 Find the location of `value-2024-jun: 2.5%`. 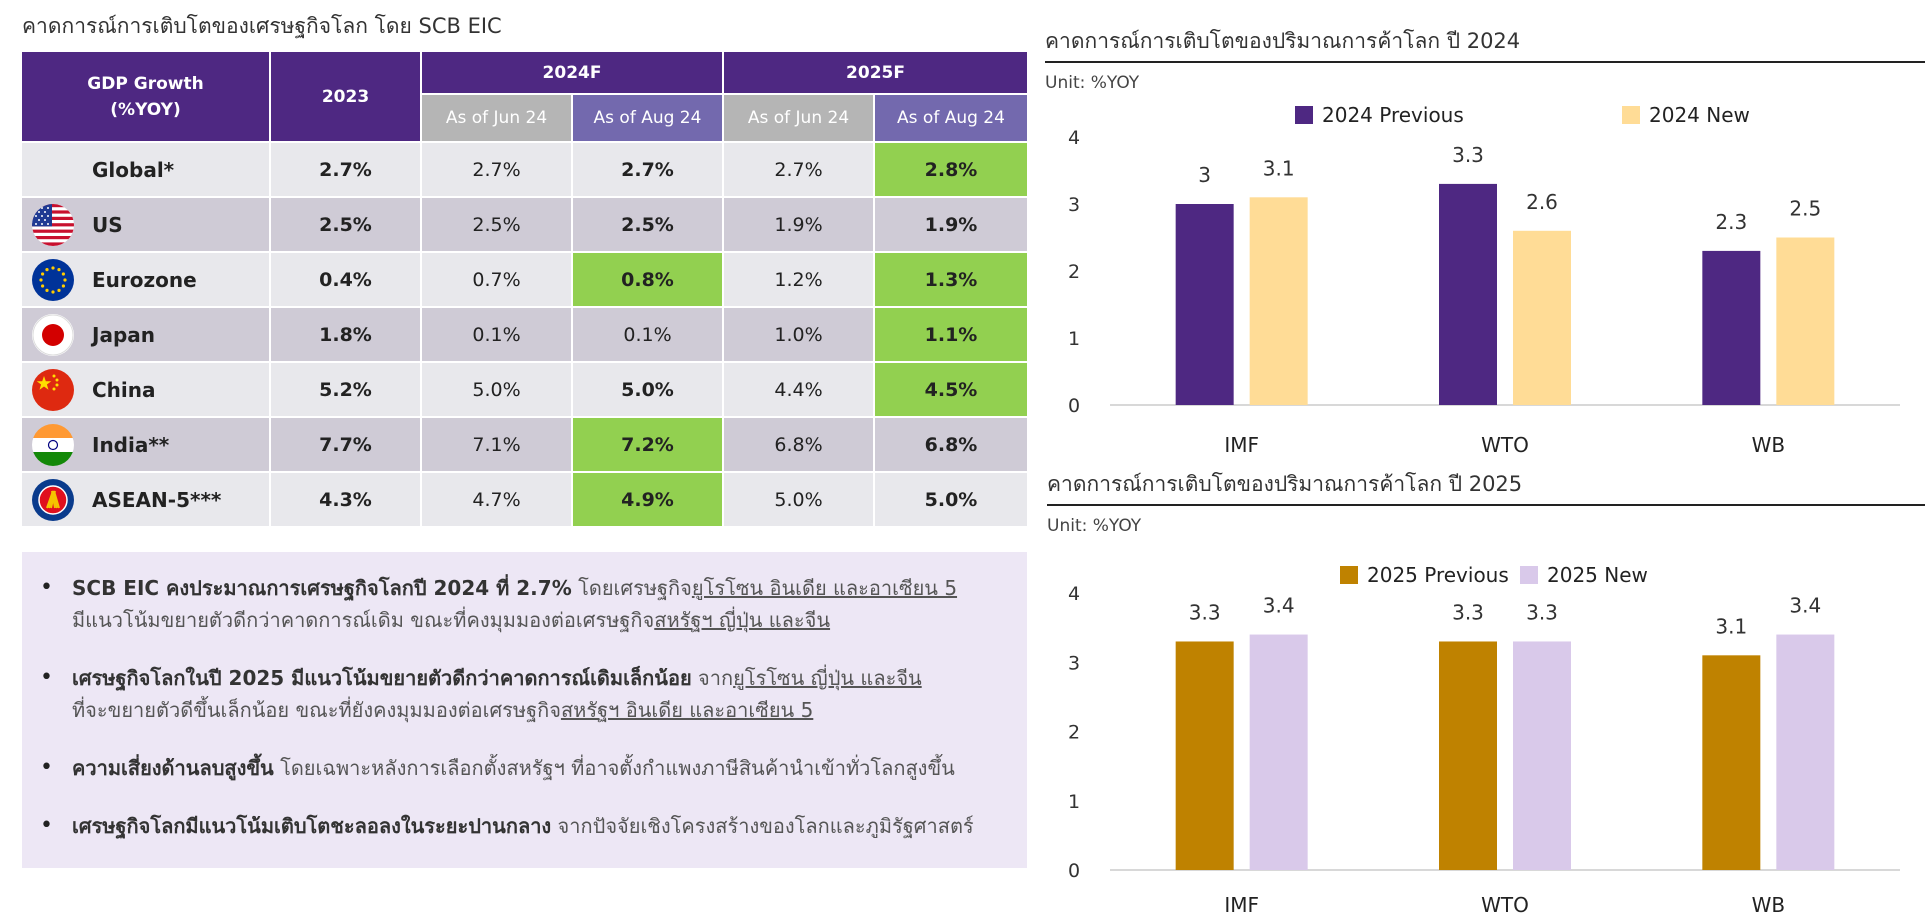

value-2024-jun: 2.5% is located at coordinates (496, 224).